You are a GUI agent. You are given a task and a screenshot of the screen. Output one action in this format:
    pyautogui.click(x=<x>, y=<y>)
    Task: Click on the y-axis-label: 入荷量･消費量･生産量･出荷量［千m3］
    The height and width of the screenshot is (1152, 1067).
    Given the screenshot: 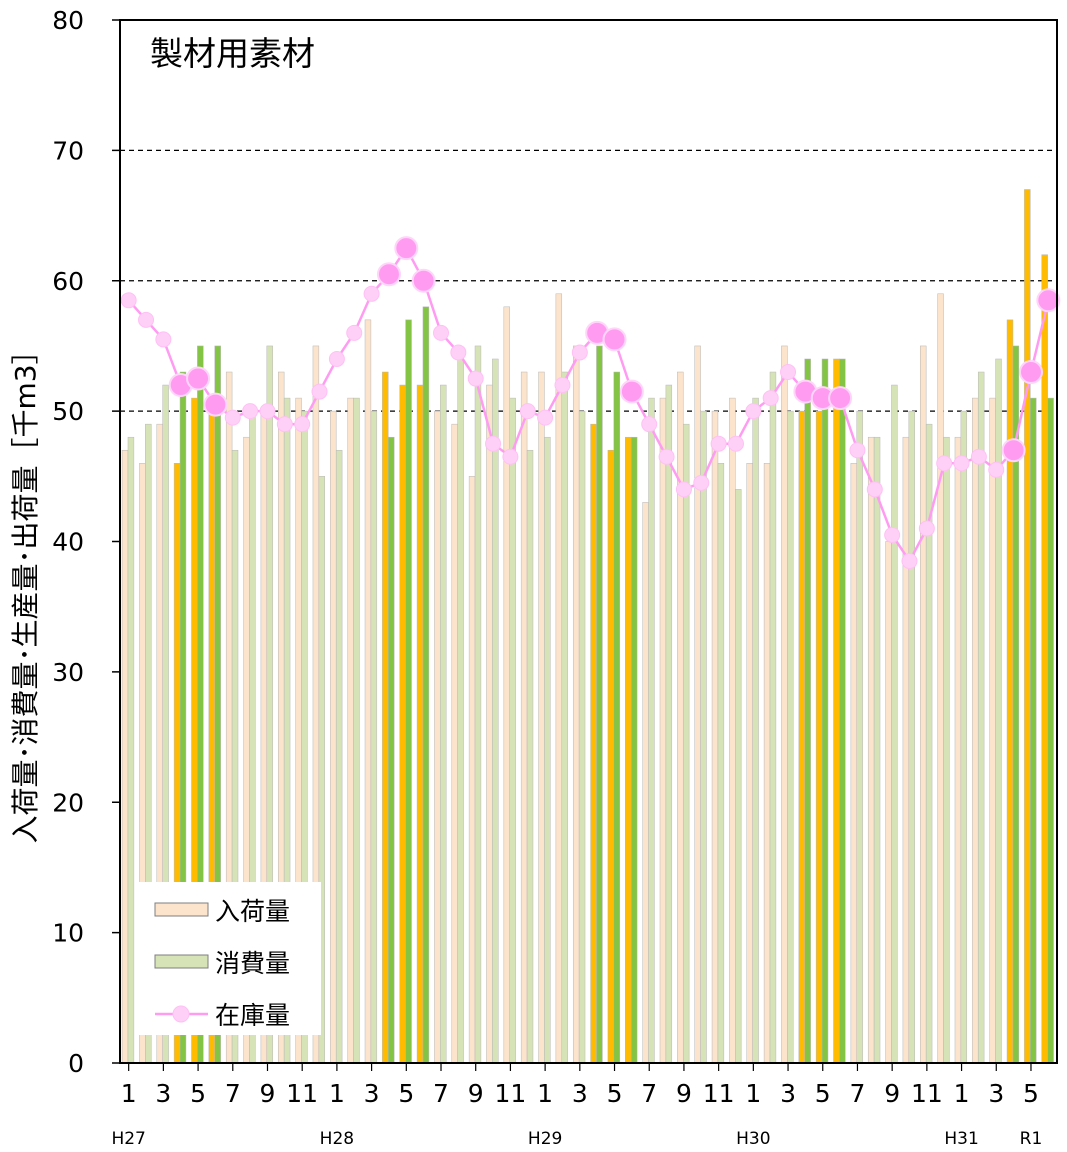 What is the action you would take?
    pyautogui.click(x=25, y=589)
    